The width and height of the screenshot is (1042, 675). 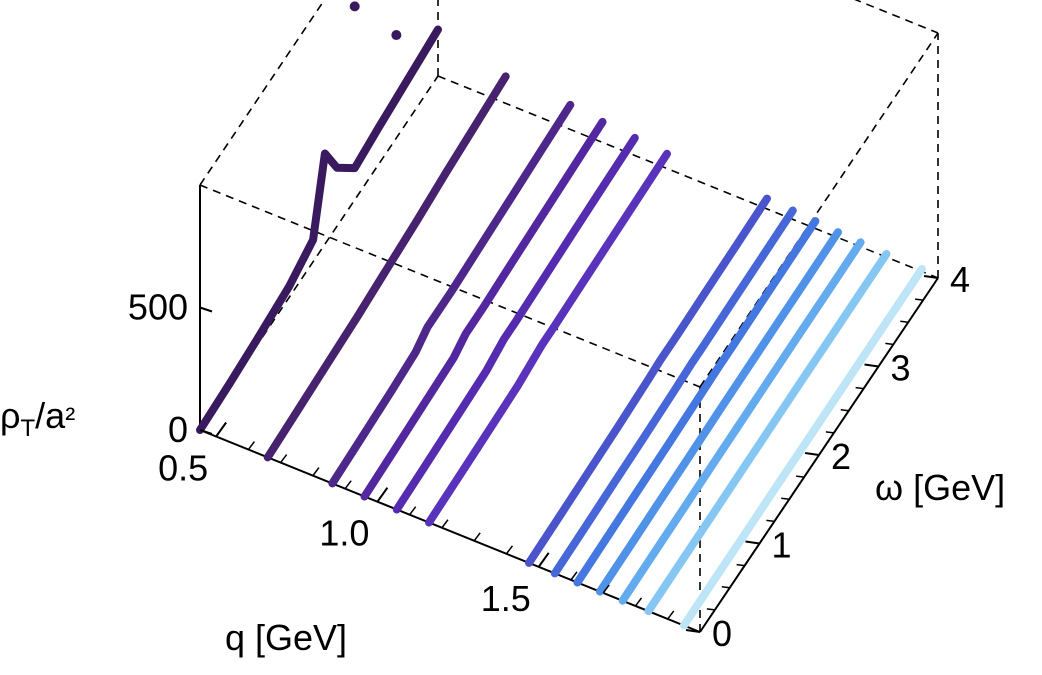 What do you see at coordinates (375, 21) in the screenshot?
I see `isolated-points-layer` at bounding box center [375, 21].